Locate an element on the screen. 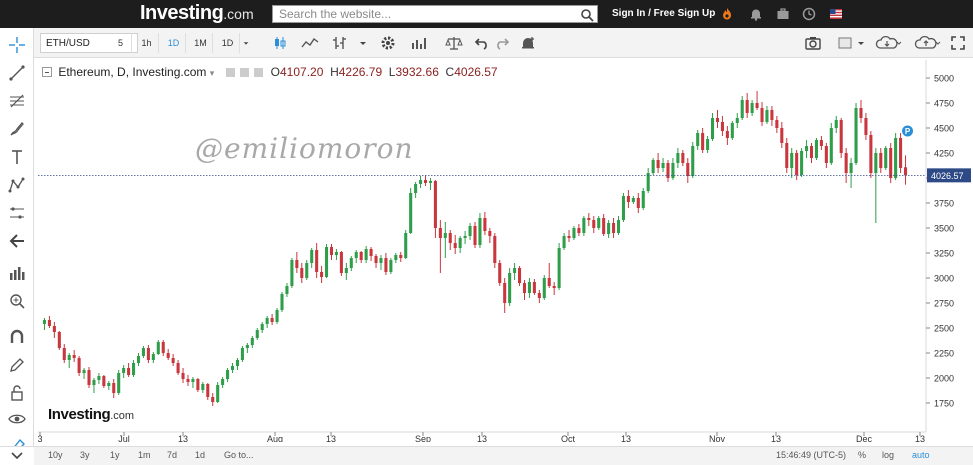  timeframe-dropdown is located at coordinates (246, 43).